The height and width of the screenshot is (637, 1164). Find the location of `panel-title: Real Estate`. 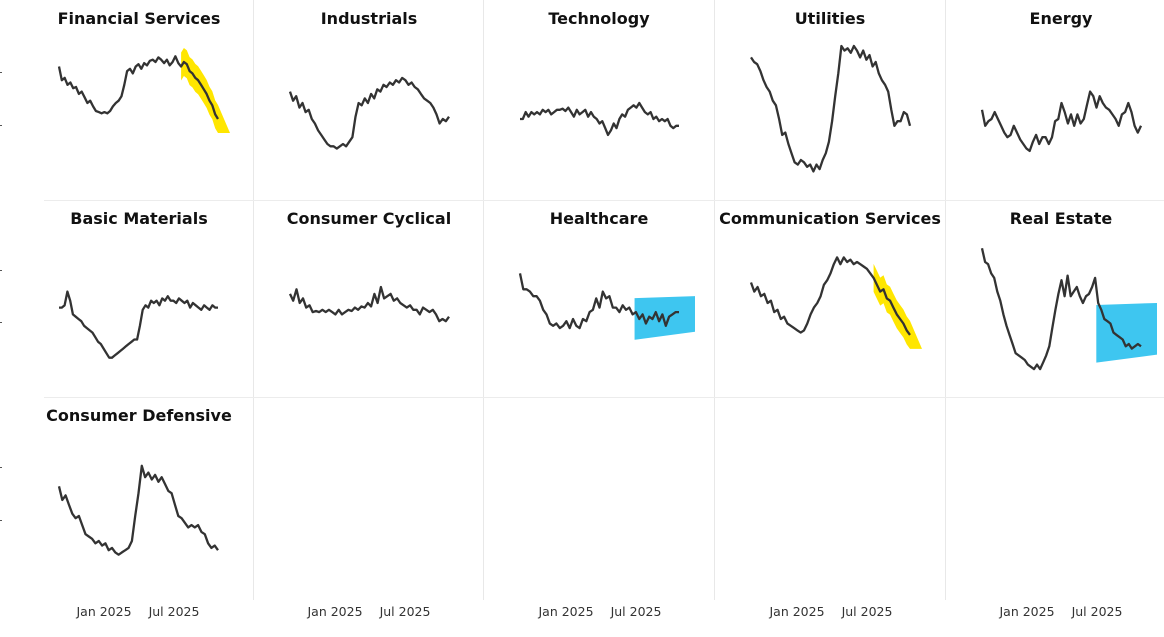

panel-title: Real Estate is located at coordinates (1061, 218).